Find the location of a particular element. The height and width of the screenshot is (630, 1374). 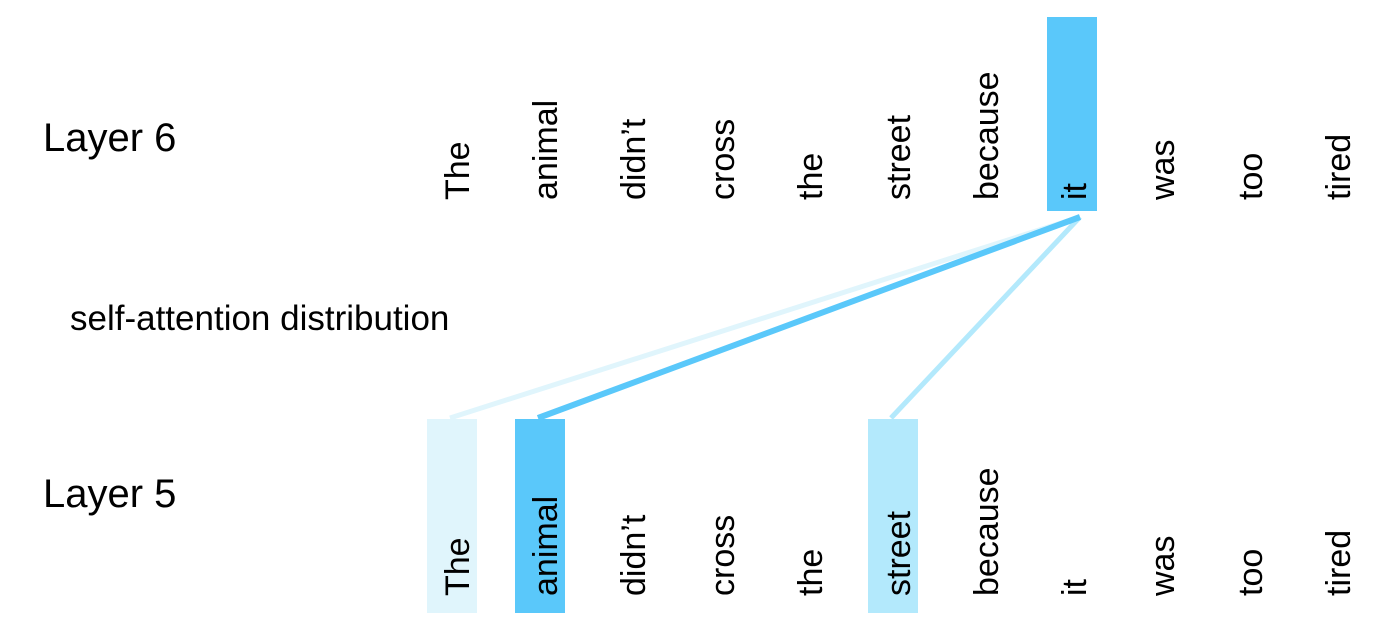

layer-5-token: animal is located at coordinates (546, 546).